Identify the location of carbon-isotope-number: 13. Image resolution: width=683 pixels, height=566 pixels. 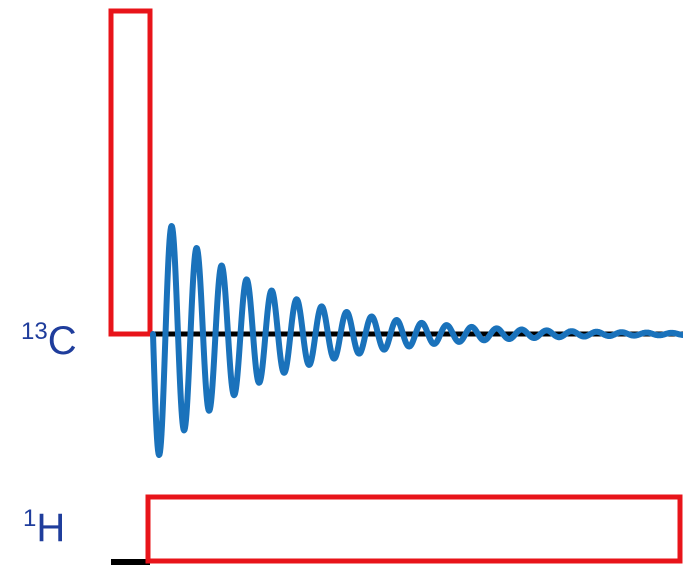
(34, 331).